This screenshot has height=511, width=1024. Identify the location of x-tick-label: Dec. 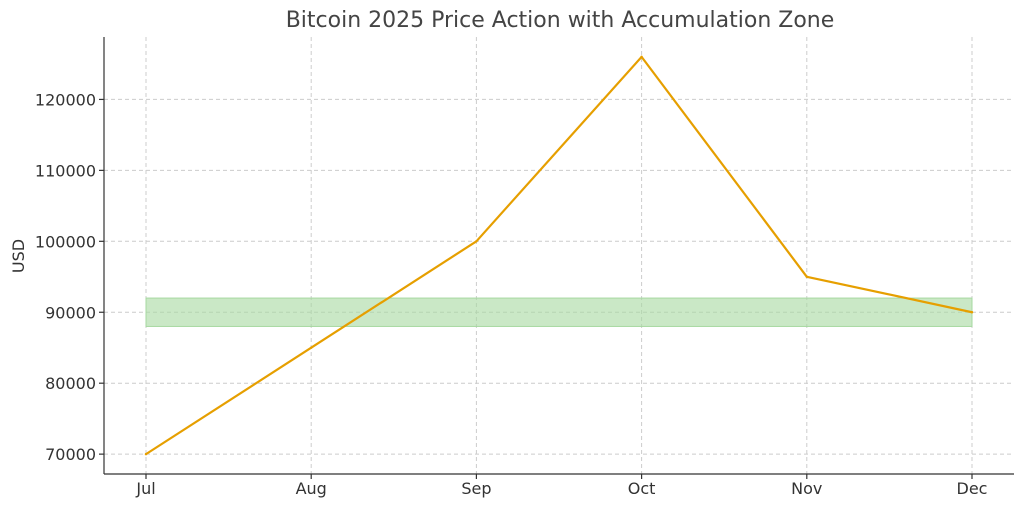
(972, 488).